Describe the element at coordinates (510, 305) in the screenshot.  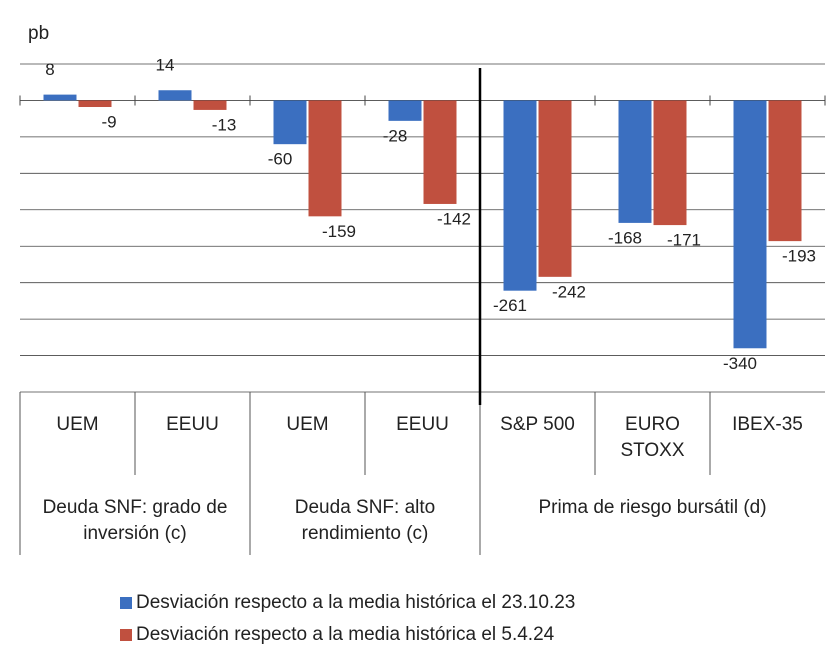
I see `data-label: -261` at that location.